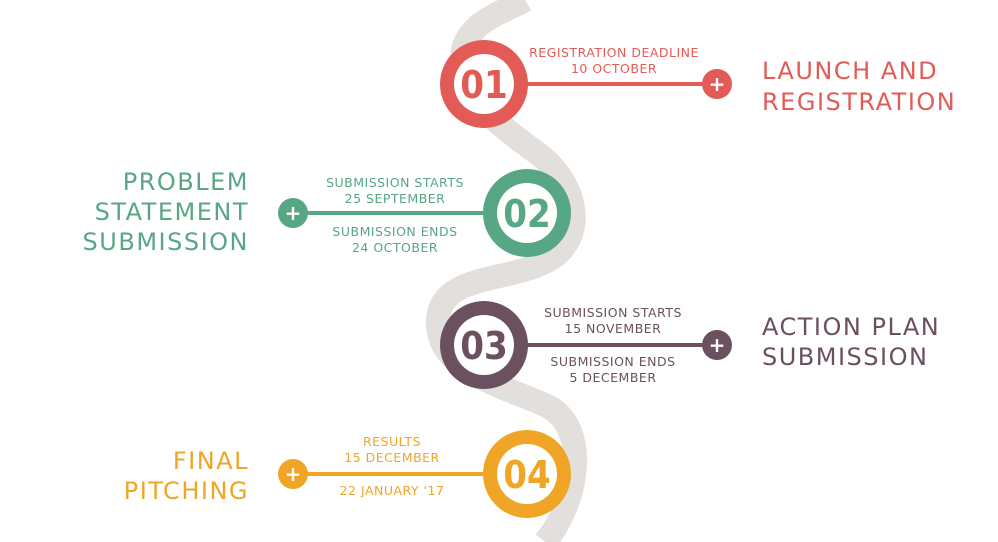 This screenshot has height=542, width=998. What do you see at coordinates (392, 490) in the screenshot?
I see `stage-04-date-bottom-line-1: 22 JANUARY '17` at bounding box center [392, 490].